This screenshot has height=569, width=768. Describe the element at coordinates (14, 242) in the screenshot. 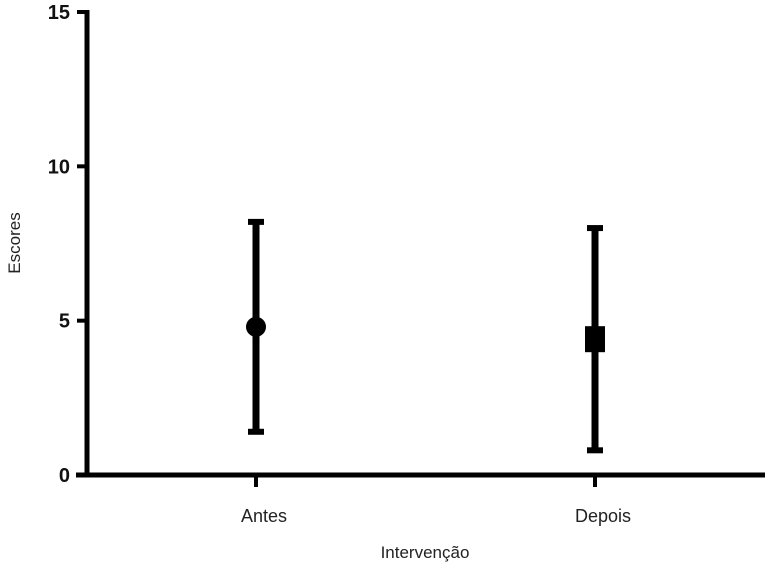

I see `y-axis-label: Escores` at that location.